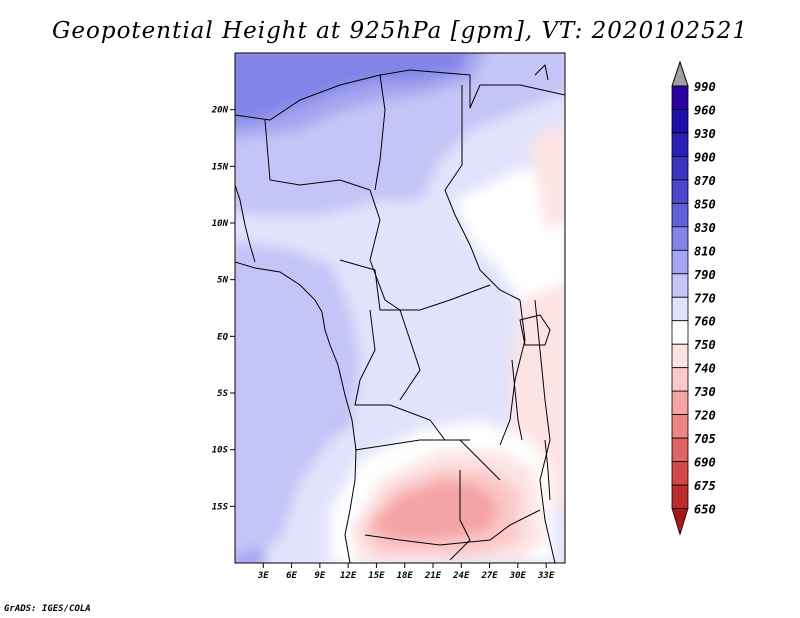 The width and height of the screenshot is (800, 618). I want to click on lat-tick-label: 10N, so click(220, 224).